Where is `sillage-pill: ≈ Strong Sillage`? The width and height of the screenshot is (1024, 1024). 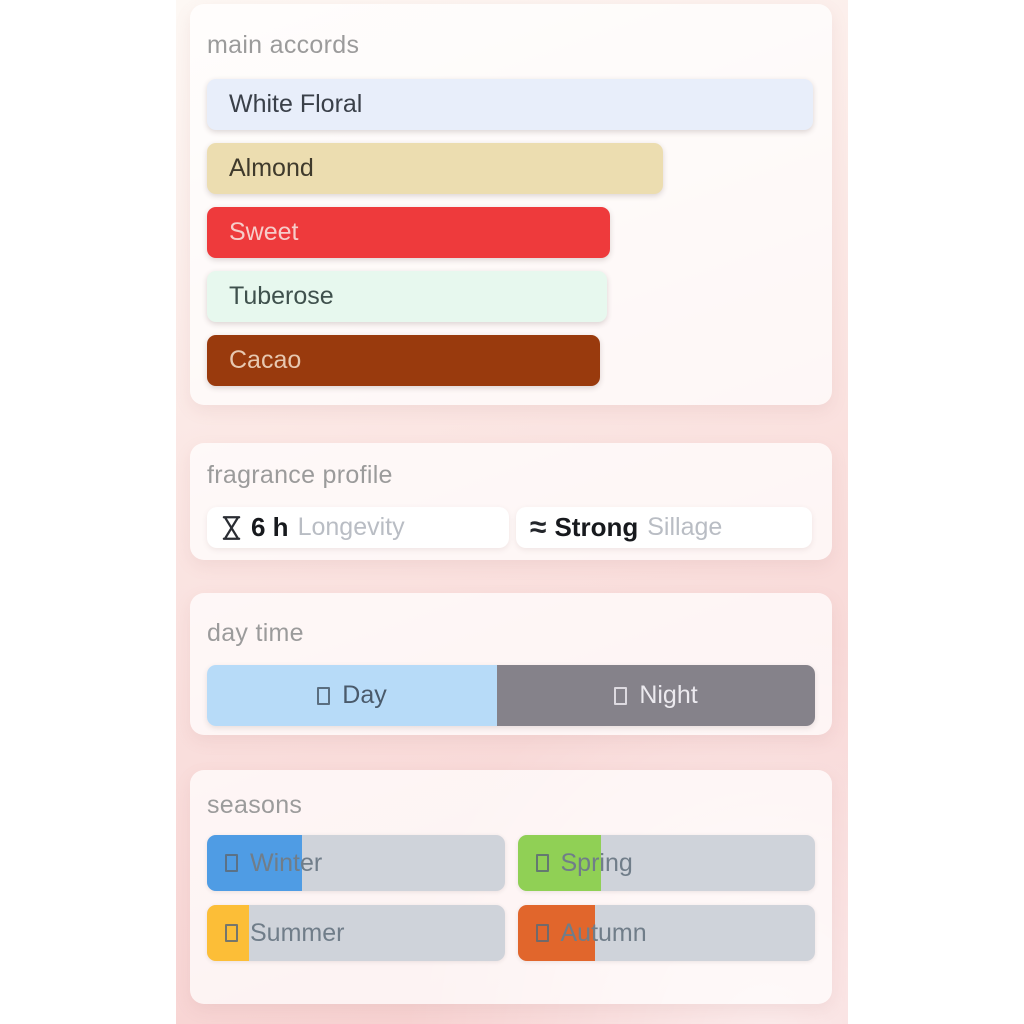
sillage-pill: ≈ Strong Sillage is located at coordinates (664, 527).